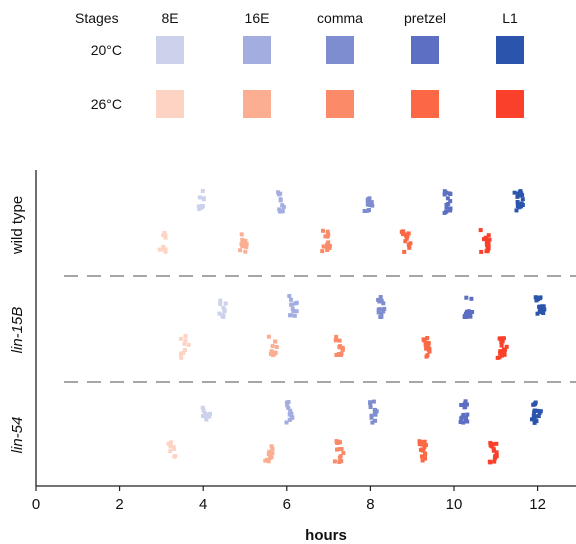 Image resolution: width=576 pixels, height=544 pixels. Describe the element at coordinates (293, 306) in the screenshot. I see `point-cluster-lin-15b-20-c-16e` at that location.